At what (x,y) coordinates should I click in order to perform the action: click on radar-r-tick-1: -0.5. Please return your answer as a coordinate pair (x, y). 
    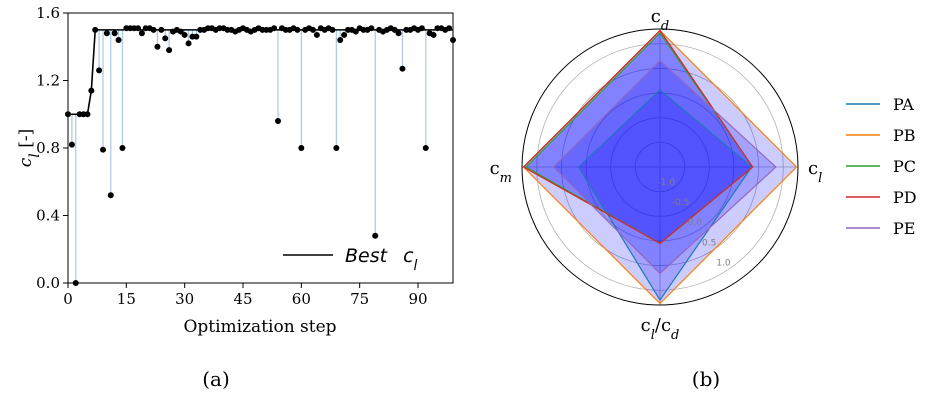
    Looking at the image, I should click on (681, 203).